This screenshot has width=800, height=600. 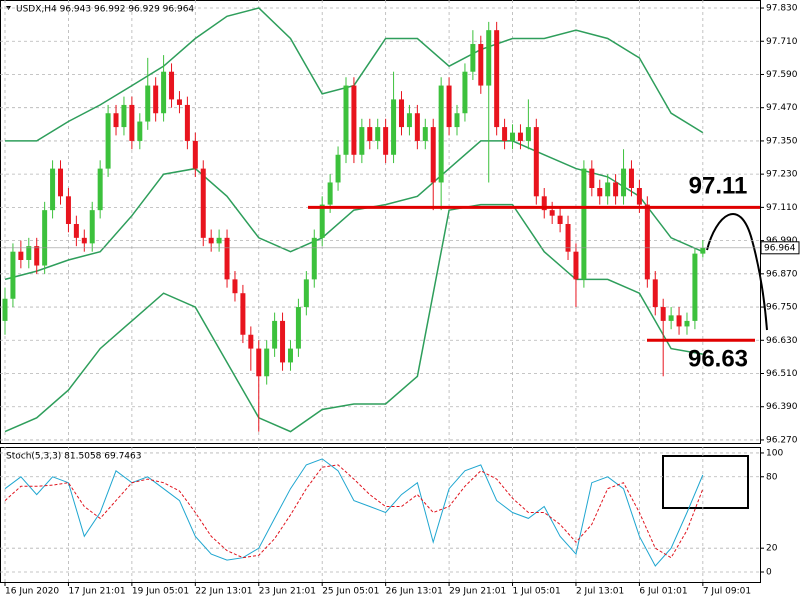 What do you see at coordinates (663, 592) in the screenshot?
I see `x-tick-label: 6 Jul 01:01` at bounding box center [663, 592].